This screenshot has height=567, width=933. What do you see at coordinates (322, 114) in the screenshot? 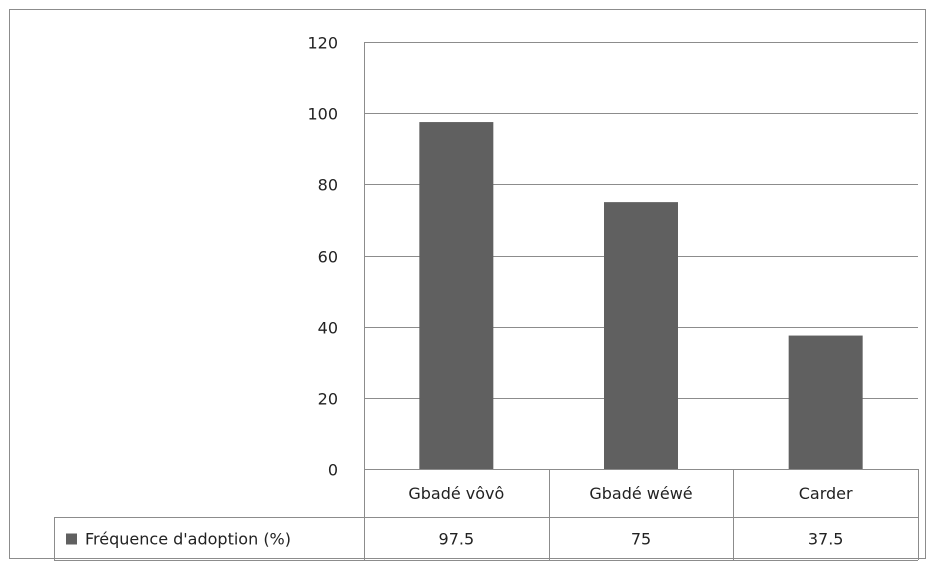
I see `y-tick-label: 100` at bounding box center [322, 114].